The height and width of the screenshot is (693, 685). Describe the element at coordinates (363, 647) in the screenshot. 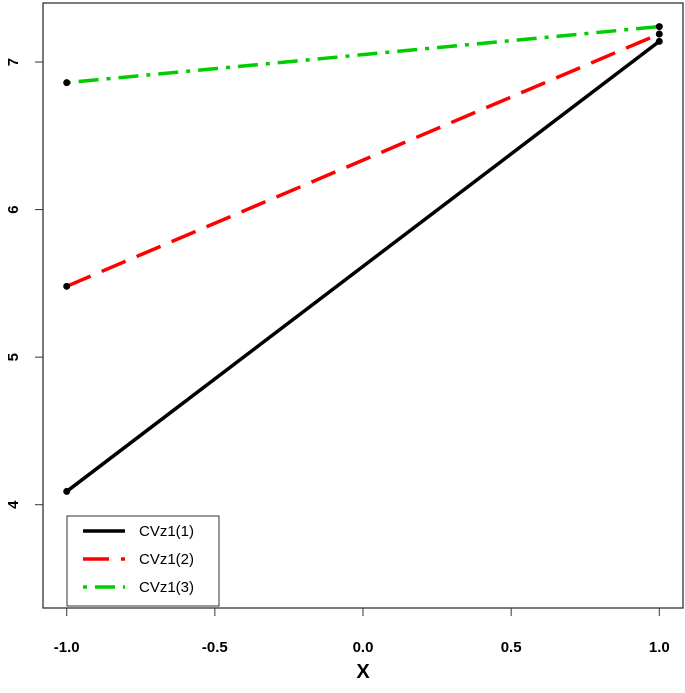

I see `x-tick-label: 0.0` at that location.